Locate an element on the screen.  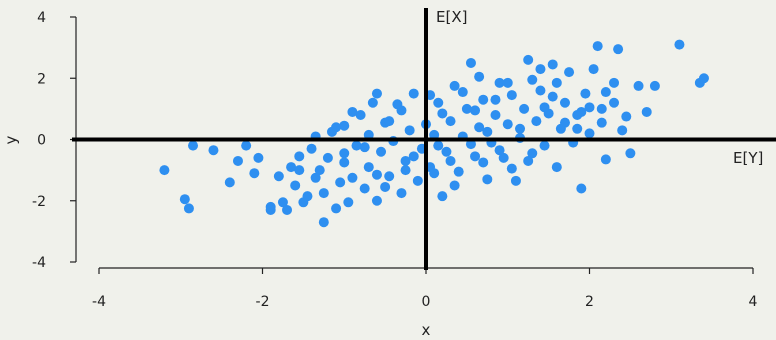
x-axis-title: x is located at coordinates (426, 330).